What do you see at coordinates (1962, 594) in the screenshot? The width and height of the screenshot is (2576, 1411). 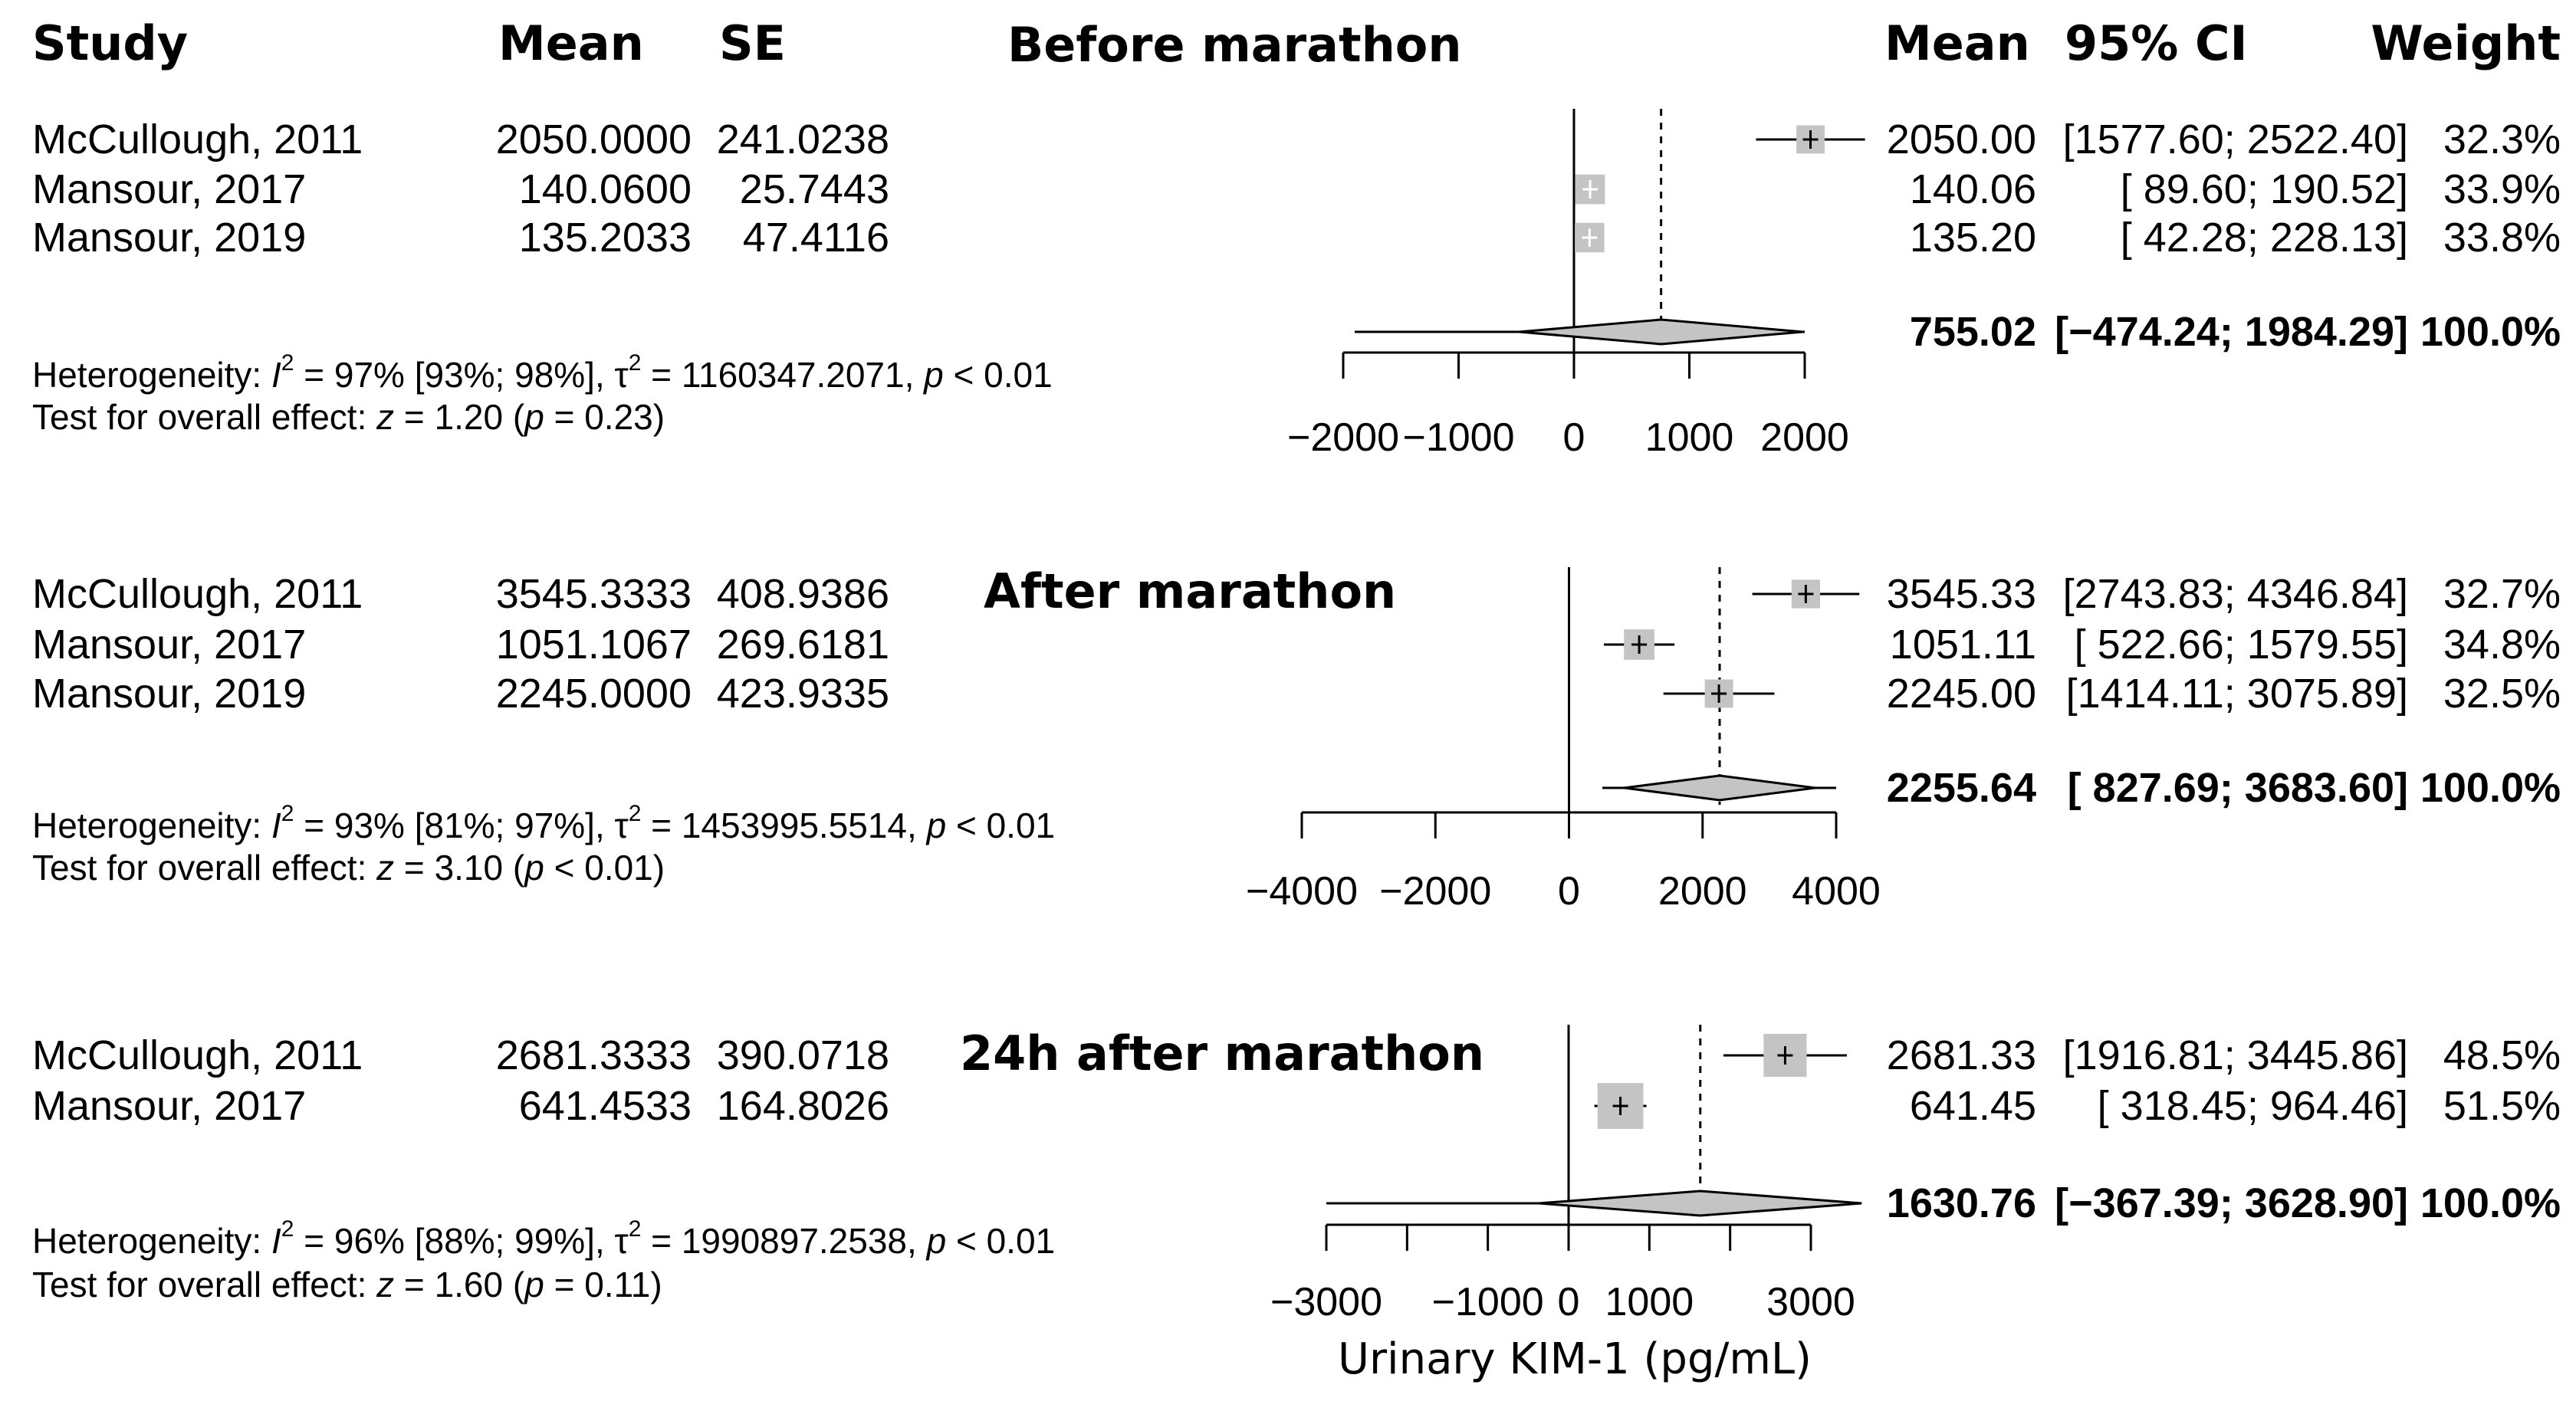 I see `study-estimate: 3545.33` at bounding box center [1962, 594].